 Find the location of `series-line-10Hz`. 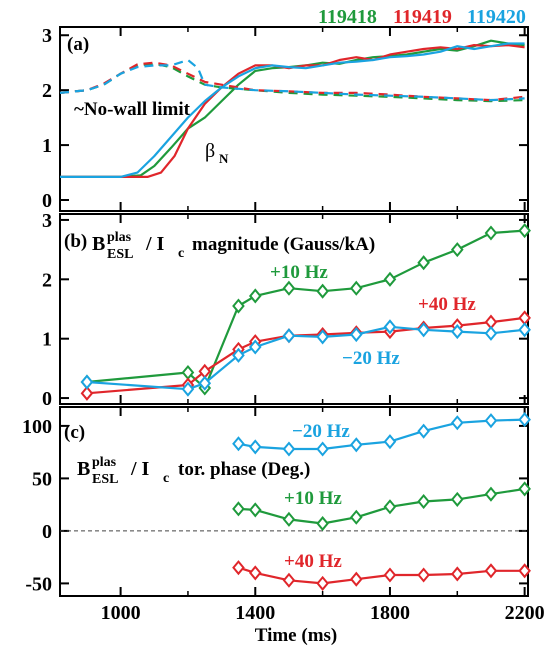

series-line-10Hz is located at coordinates (381, 506).